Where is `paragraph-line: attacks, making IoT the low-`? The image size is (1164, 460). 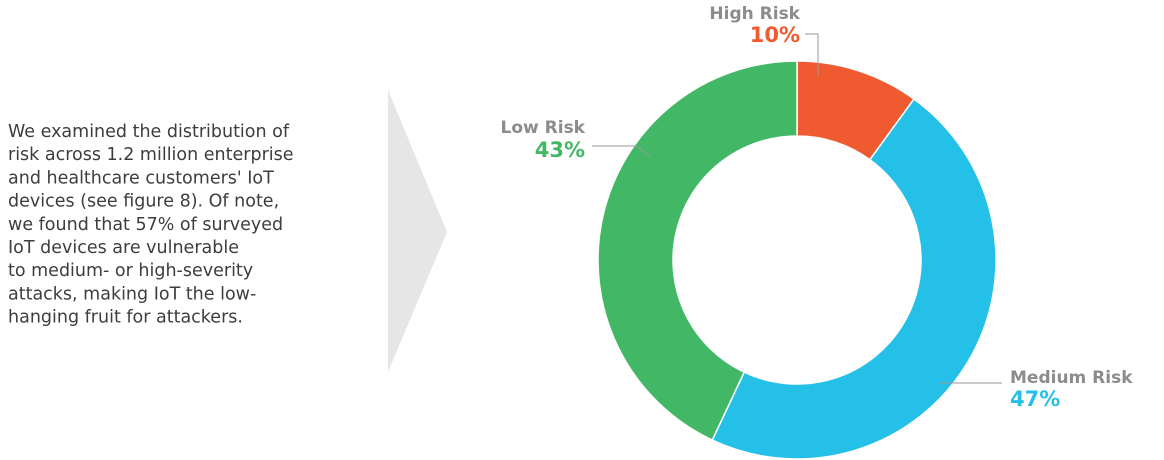
paragraph-line: attacks, making IoT the low- is located at coordinates (132, 294).